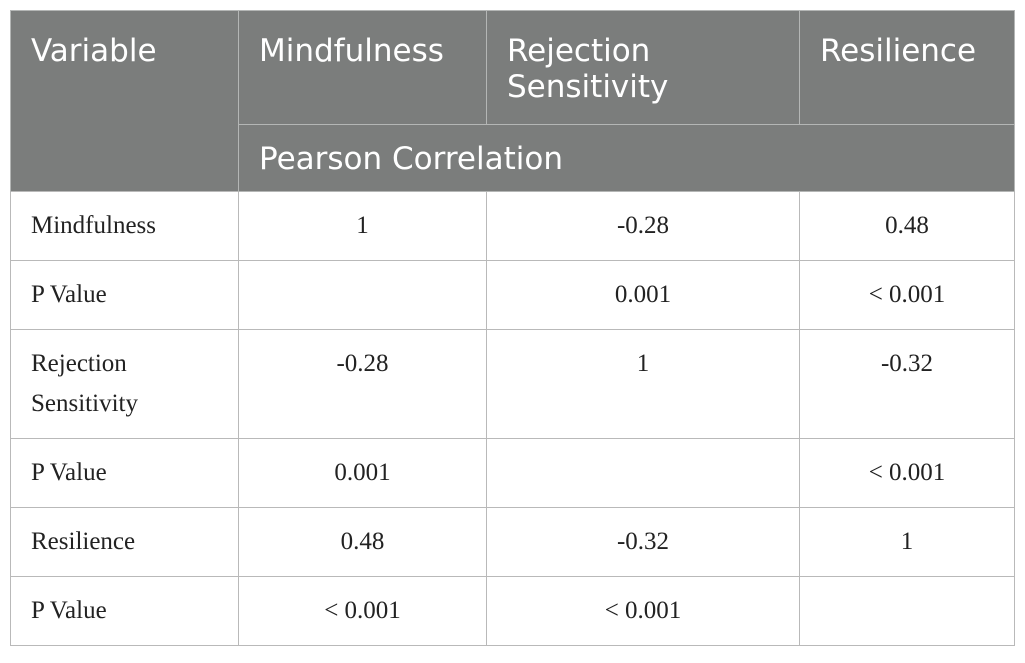 The image size is (1025, 663). Describe the element at coordinates (907, 611) in the screenshot. I see `cell-resilience` at that location.